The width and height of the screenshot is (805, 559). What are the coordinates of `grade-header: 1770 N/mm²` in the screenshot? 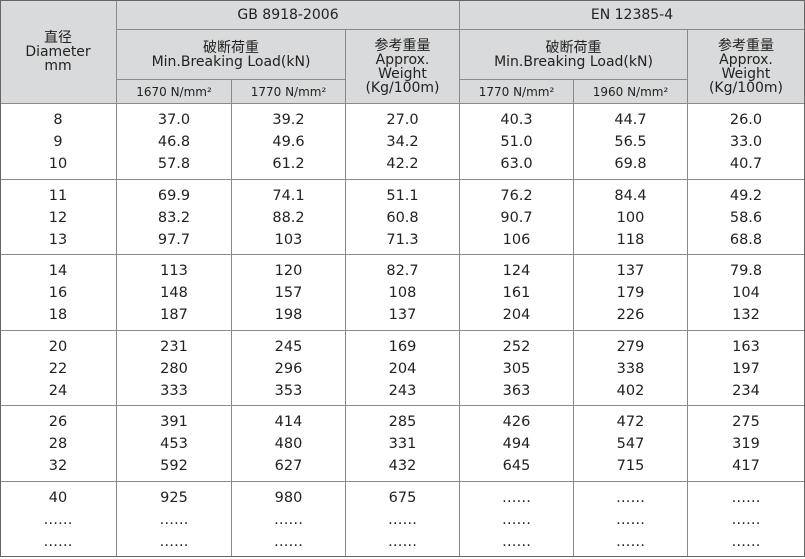 It's located at (289, 92).